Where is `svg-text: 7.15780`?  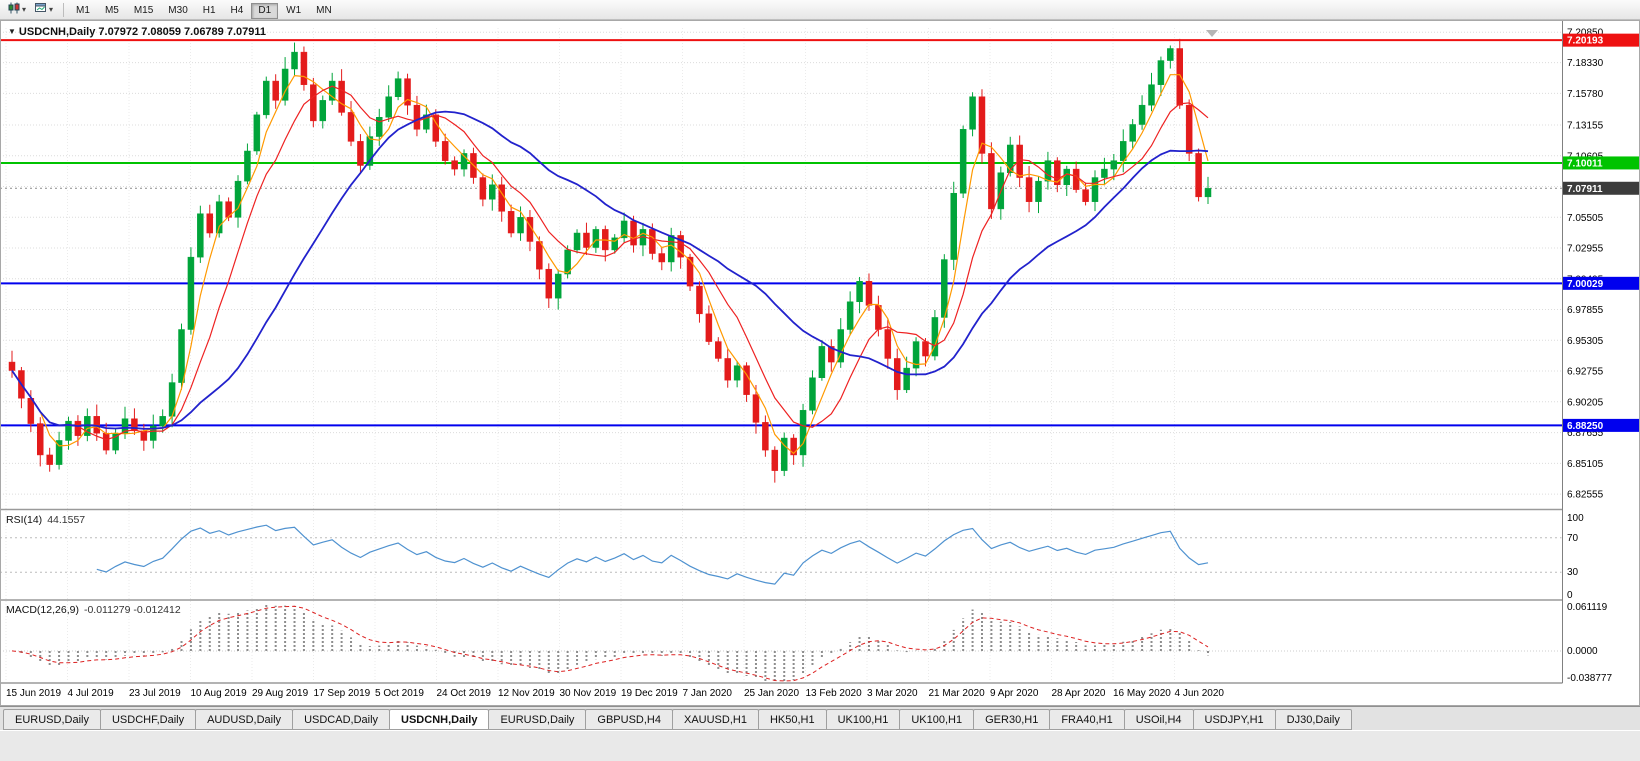 svg-text: 7.15780 is located at coordinates (1585, 94).